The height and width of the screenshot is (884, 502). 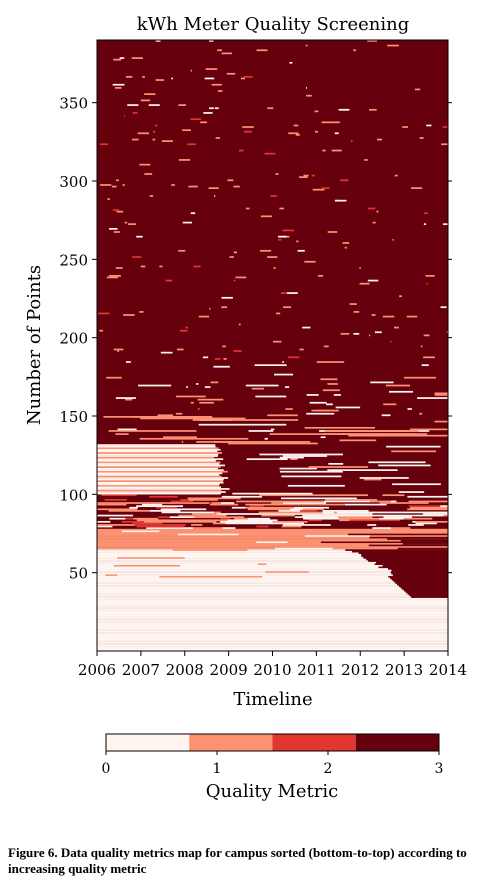 I want to click on x-tick-label: 2012, so click(x=360, y=670).